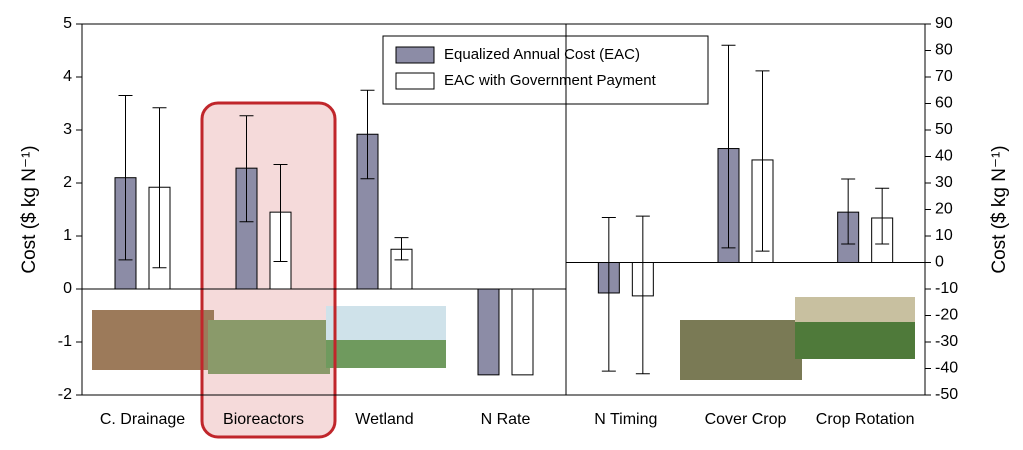 This screenshot has height=450, width=1023. I want to click on y-tick-label: 80, so click(944, 50).